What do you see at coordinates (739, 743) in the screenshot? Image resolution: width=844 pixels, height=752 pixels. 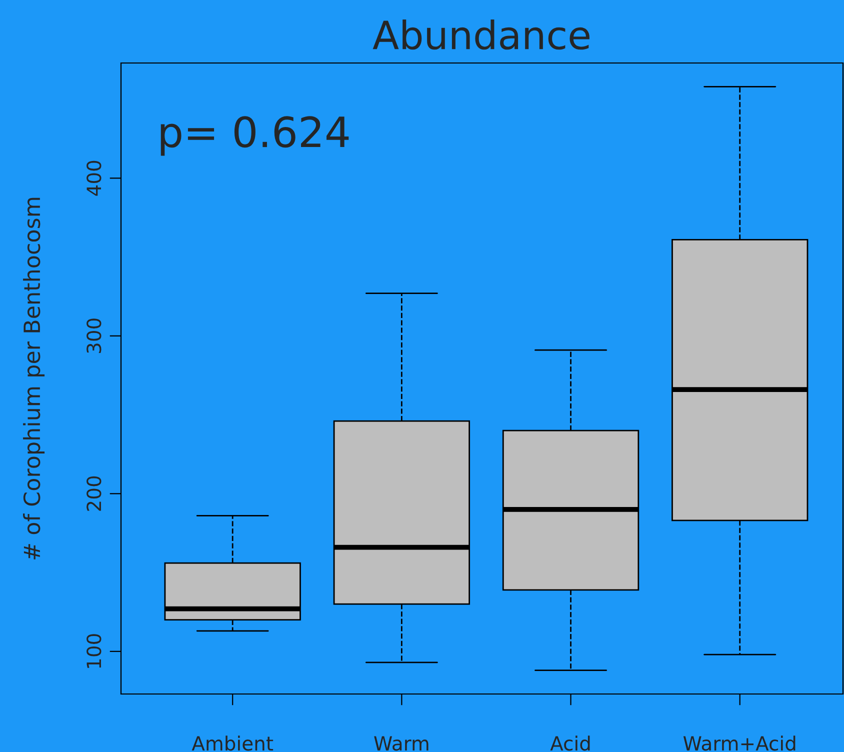 I see `x-tick-label: Warm+Acid` at bounding box center [739, 743].